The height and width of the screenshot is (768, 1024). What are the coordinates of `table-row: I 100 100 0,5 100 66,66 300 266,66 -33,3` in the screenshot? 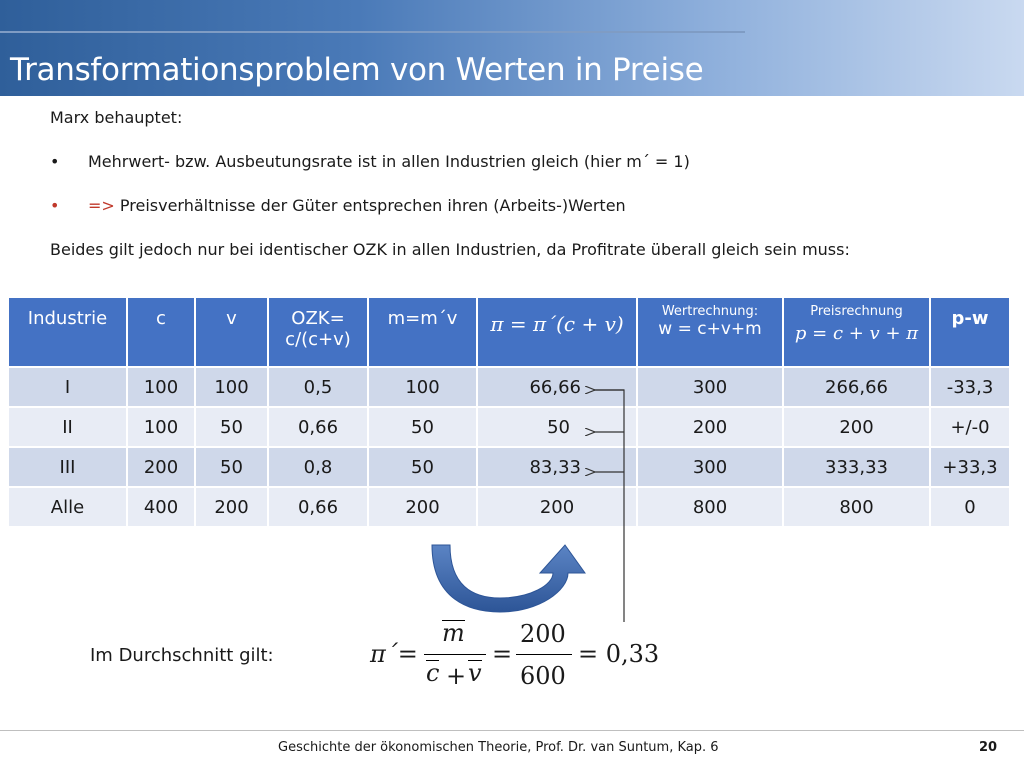 It's located at (509, 387).